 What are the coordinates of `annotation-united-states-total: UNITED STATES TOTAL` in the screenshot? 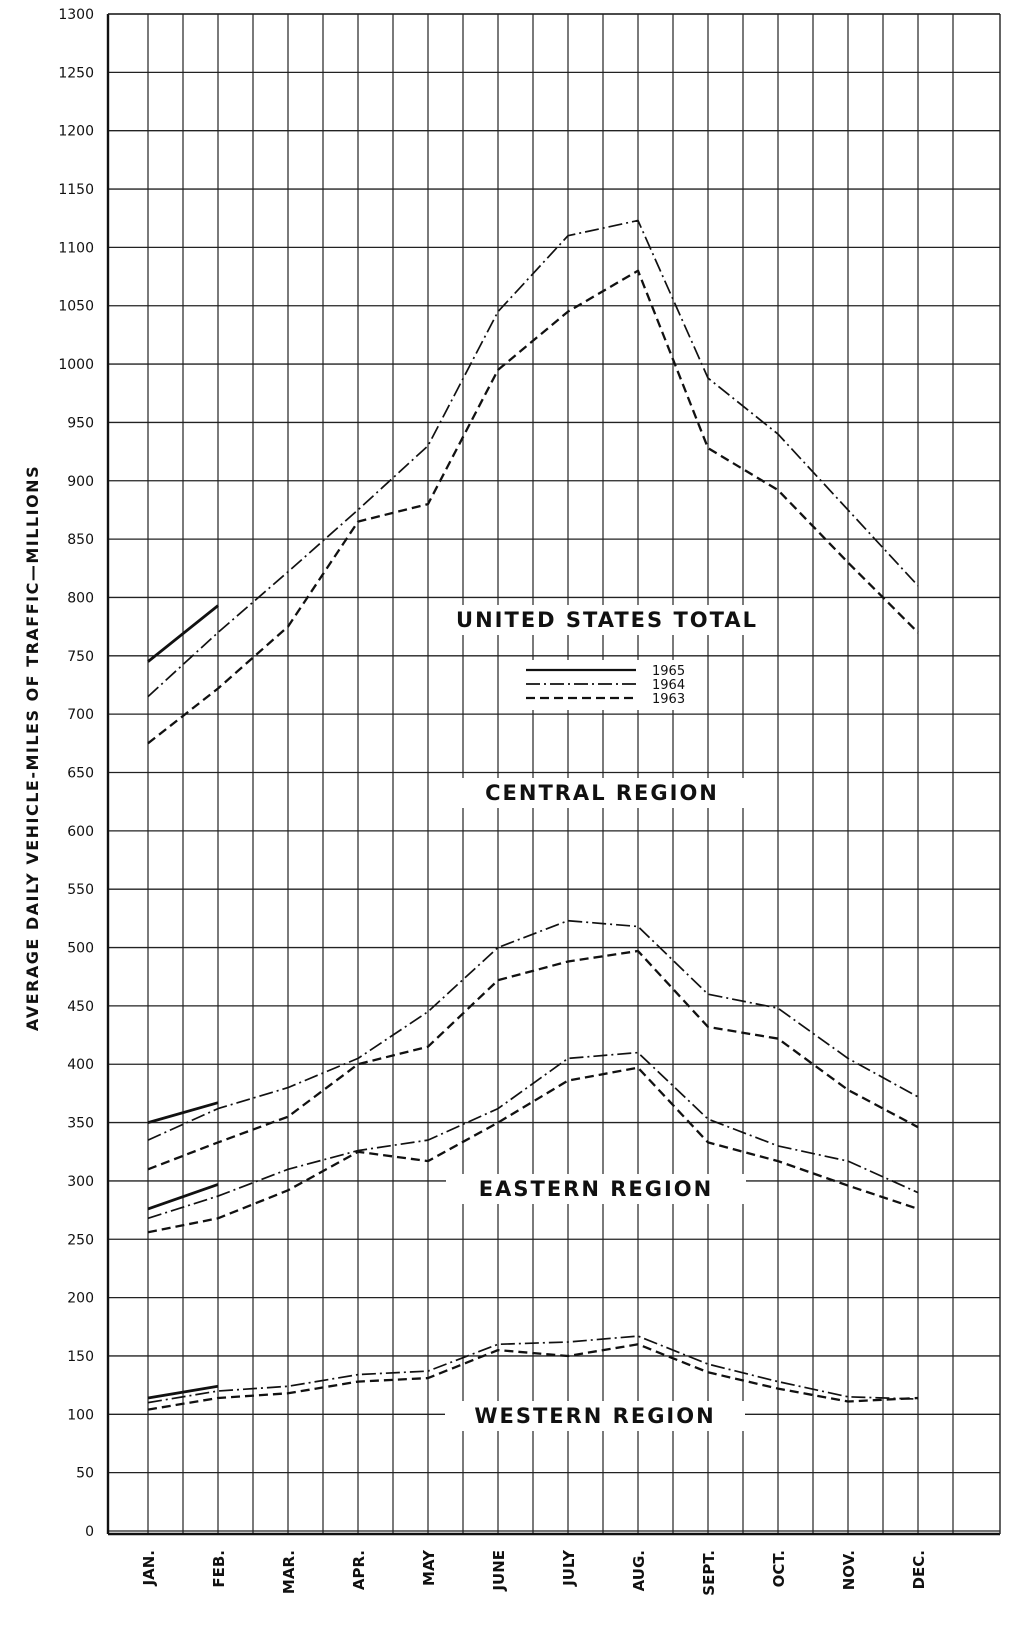 It's located at (607, 620).